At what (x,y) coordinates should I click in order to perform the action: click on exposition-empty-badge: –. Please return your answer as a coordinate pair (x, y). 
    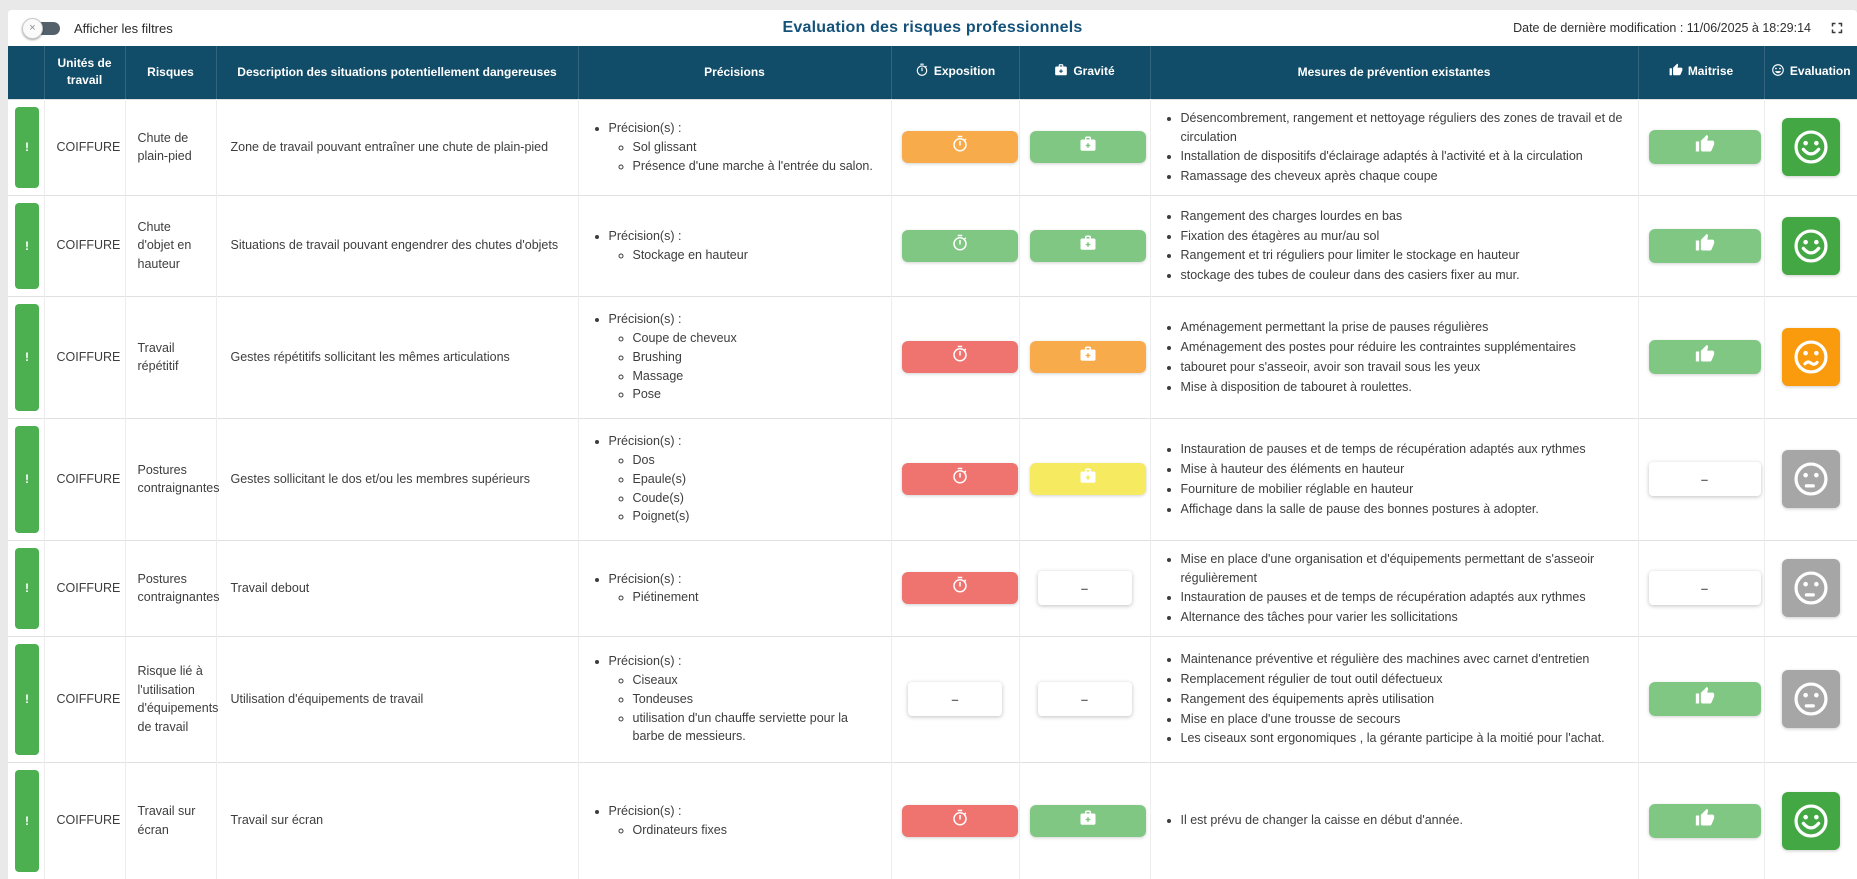
    Looking at the image, I should click on (955, 699).